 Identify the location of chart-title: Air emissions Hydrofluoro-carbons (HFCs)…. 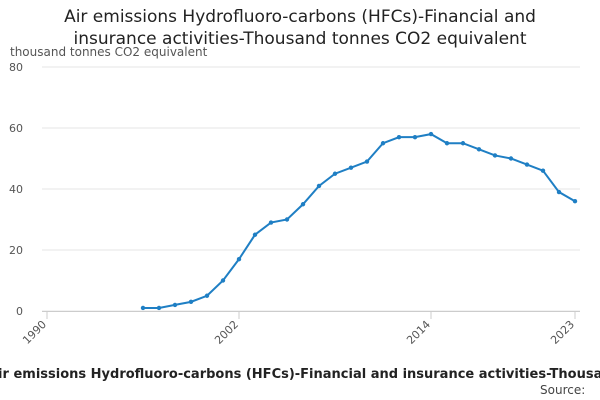
(300, 28).